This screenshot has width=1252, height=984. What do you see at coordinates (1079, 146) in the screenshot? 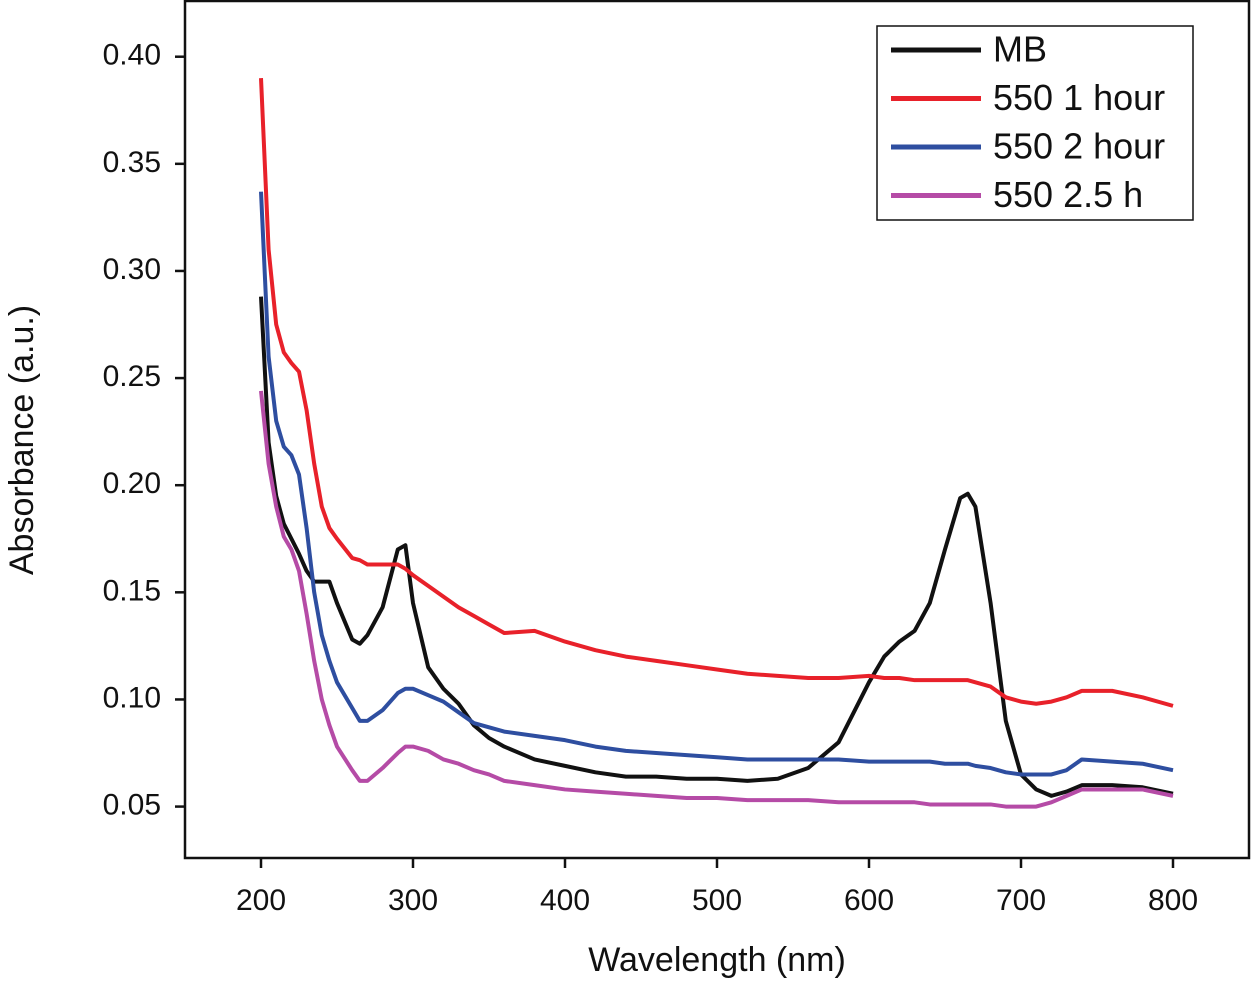
I see `legend-label: 550 2 hour` at bounding box center [1079, 146].